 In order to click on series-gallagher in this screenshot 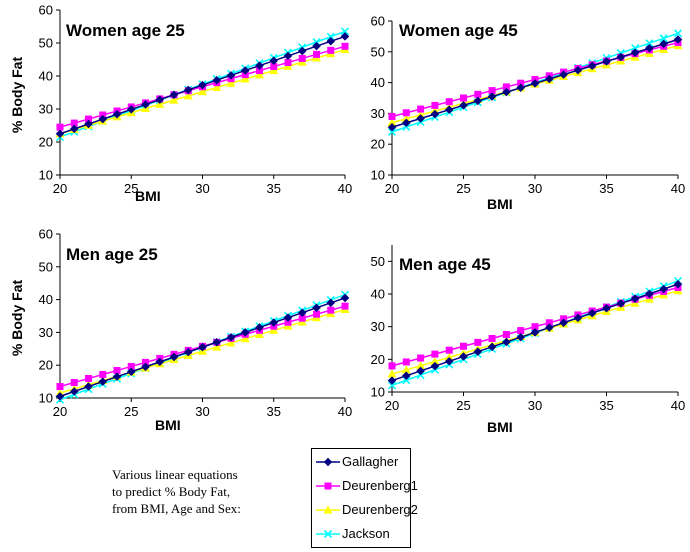, I will do `click(202, 85)`.